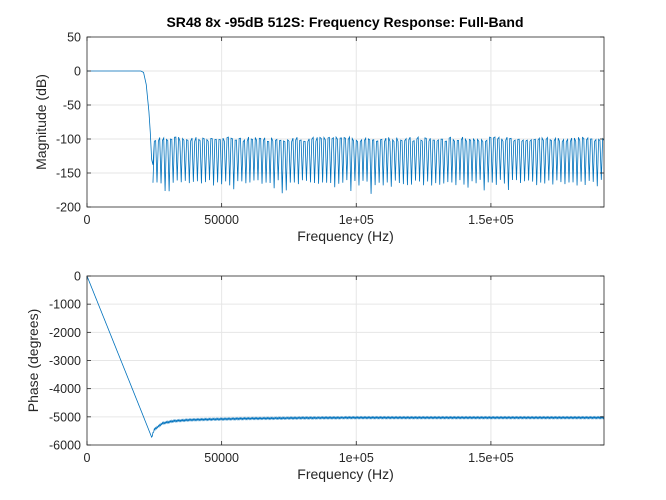 The image size is (666, 500). Describe the element at coordinates (68, 140) in the screenshot. I see `y-tick-label: -100` at that location.